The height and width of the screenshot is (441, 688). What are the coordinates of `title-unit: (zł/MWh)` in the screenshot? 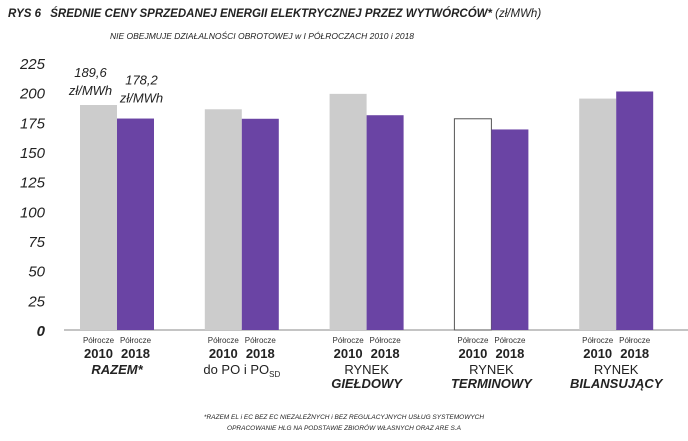 It's located at (518, 14).